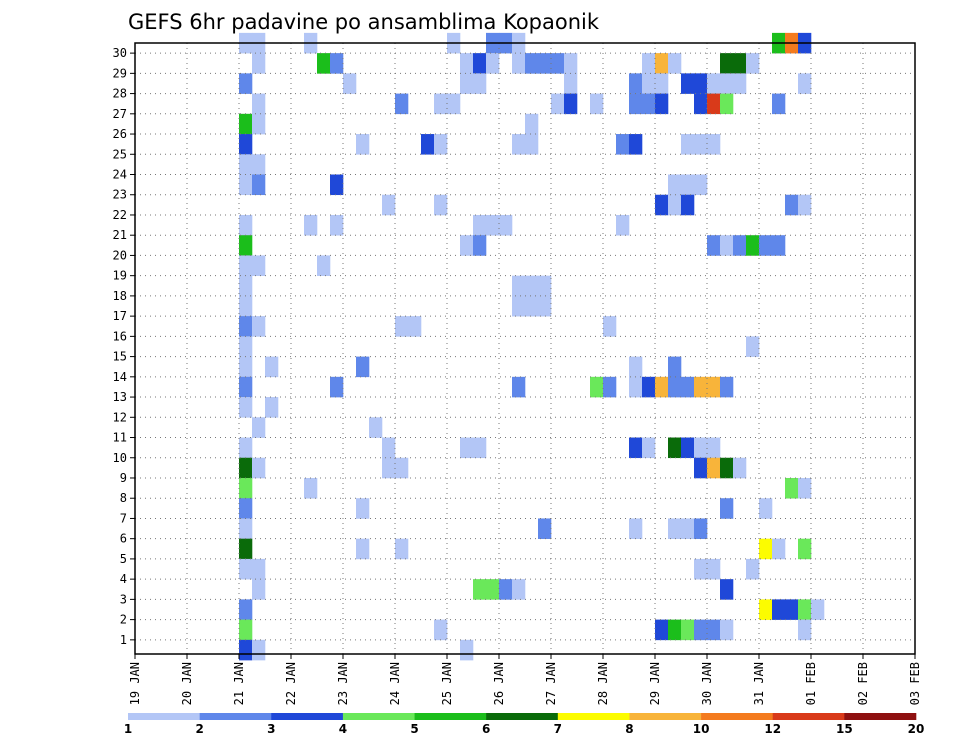 This screenshot has height=742, width=960. What do you see at coordinates (558, 729) in the screenshot?
I see `colorbar-label: 7` at bounding box center [558, 729].